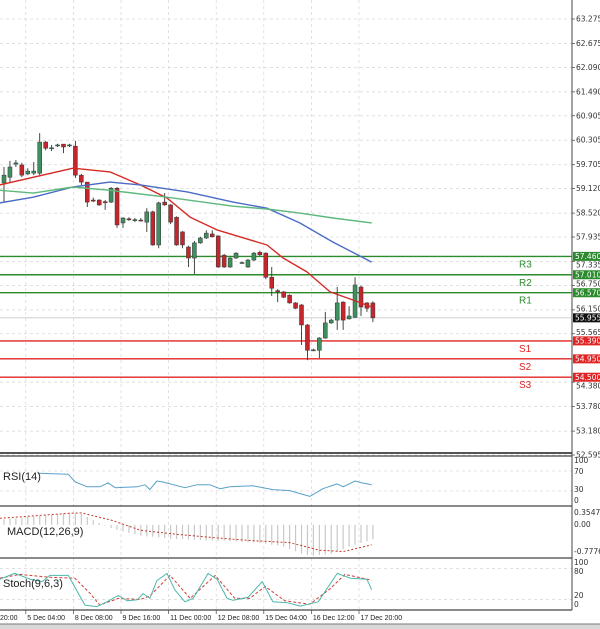 This screenshot has width=600, height=629. I want to click on macd-signal-line, so click(186, 532).